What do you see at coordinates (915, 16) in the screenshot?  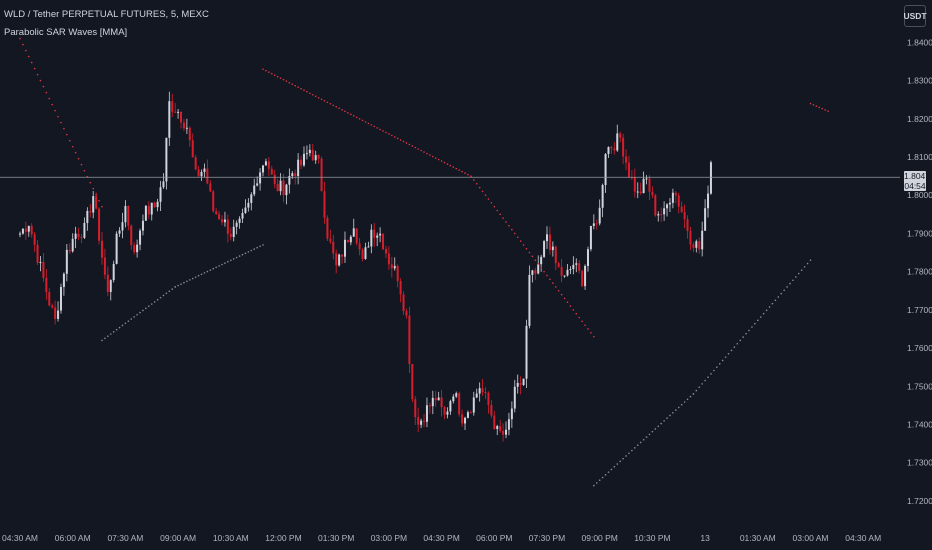 I see `currency-button: USDT` at bounding box center [915, 16].